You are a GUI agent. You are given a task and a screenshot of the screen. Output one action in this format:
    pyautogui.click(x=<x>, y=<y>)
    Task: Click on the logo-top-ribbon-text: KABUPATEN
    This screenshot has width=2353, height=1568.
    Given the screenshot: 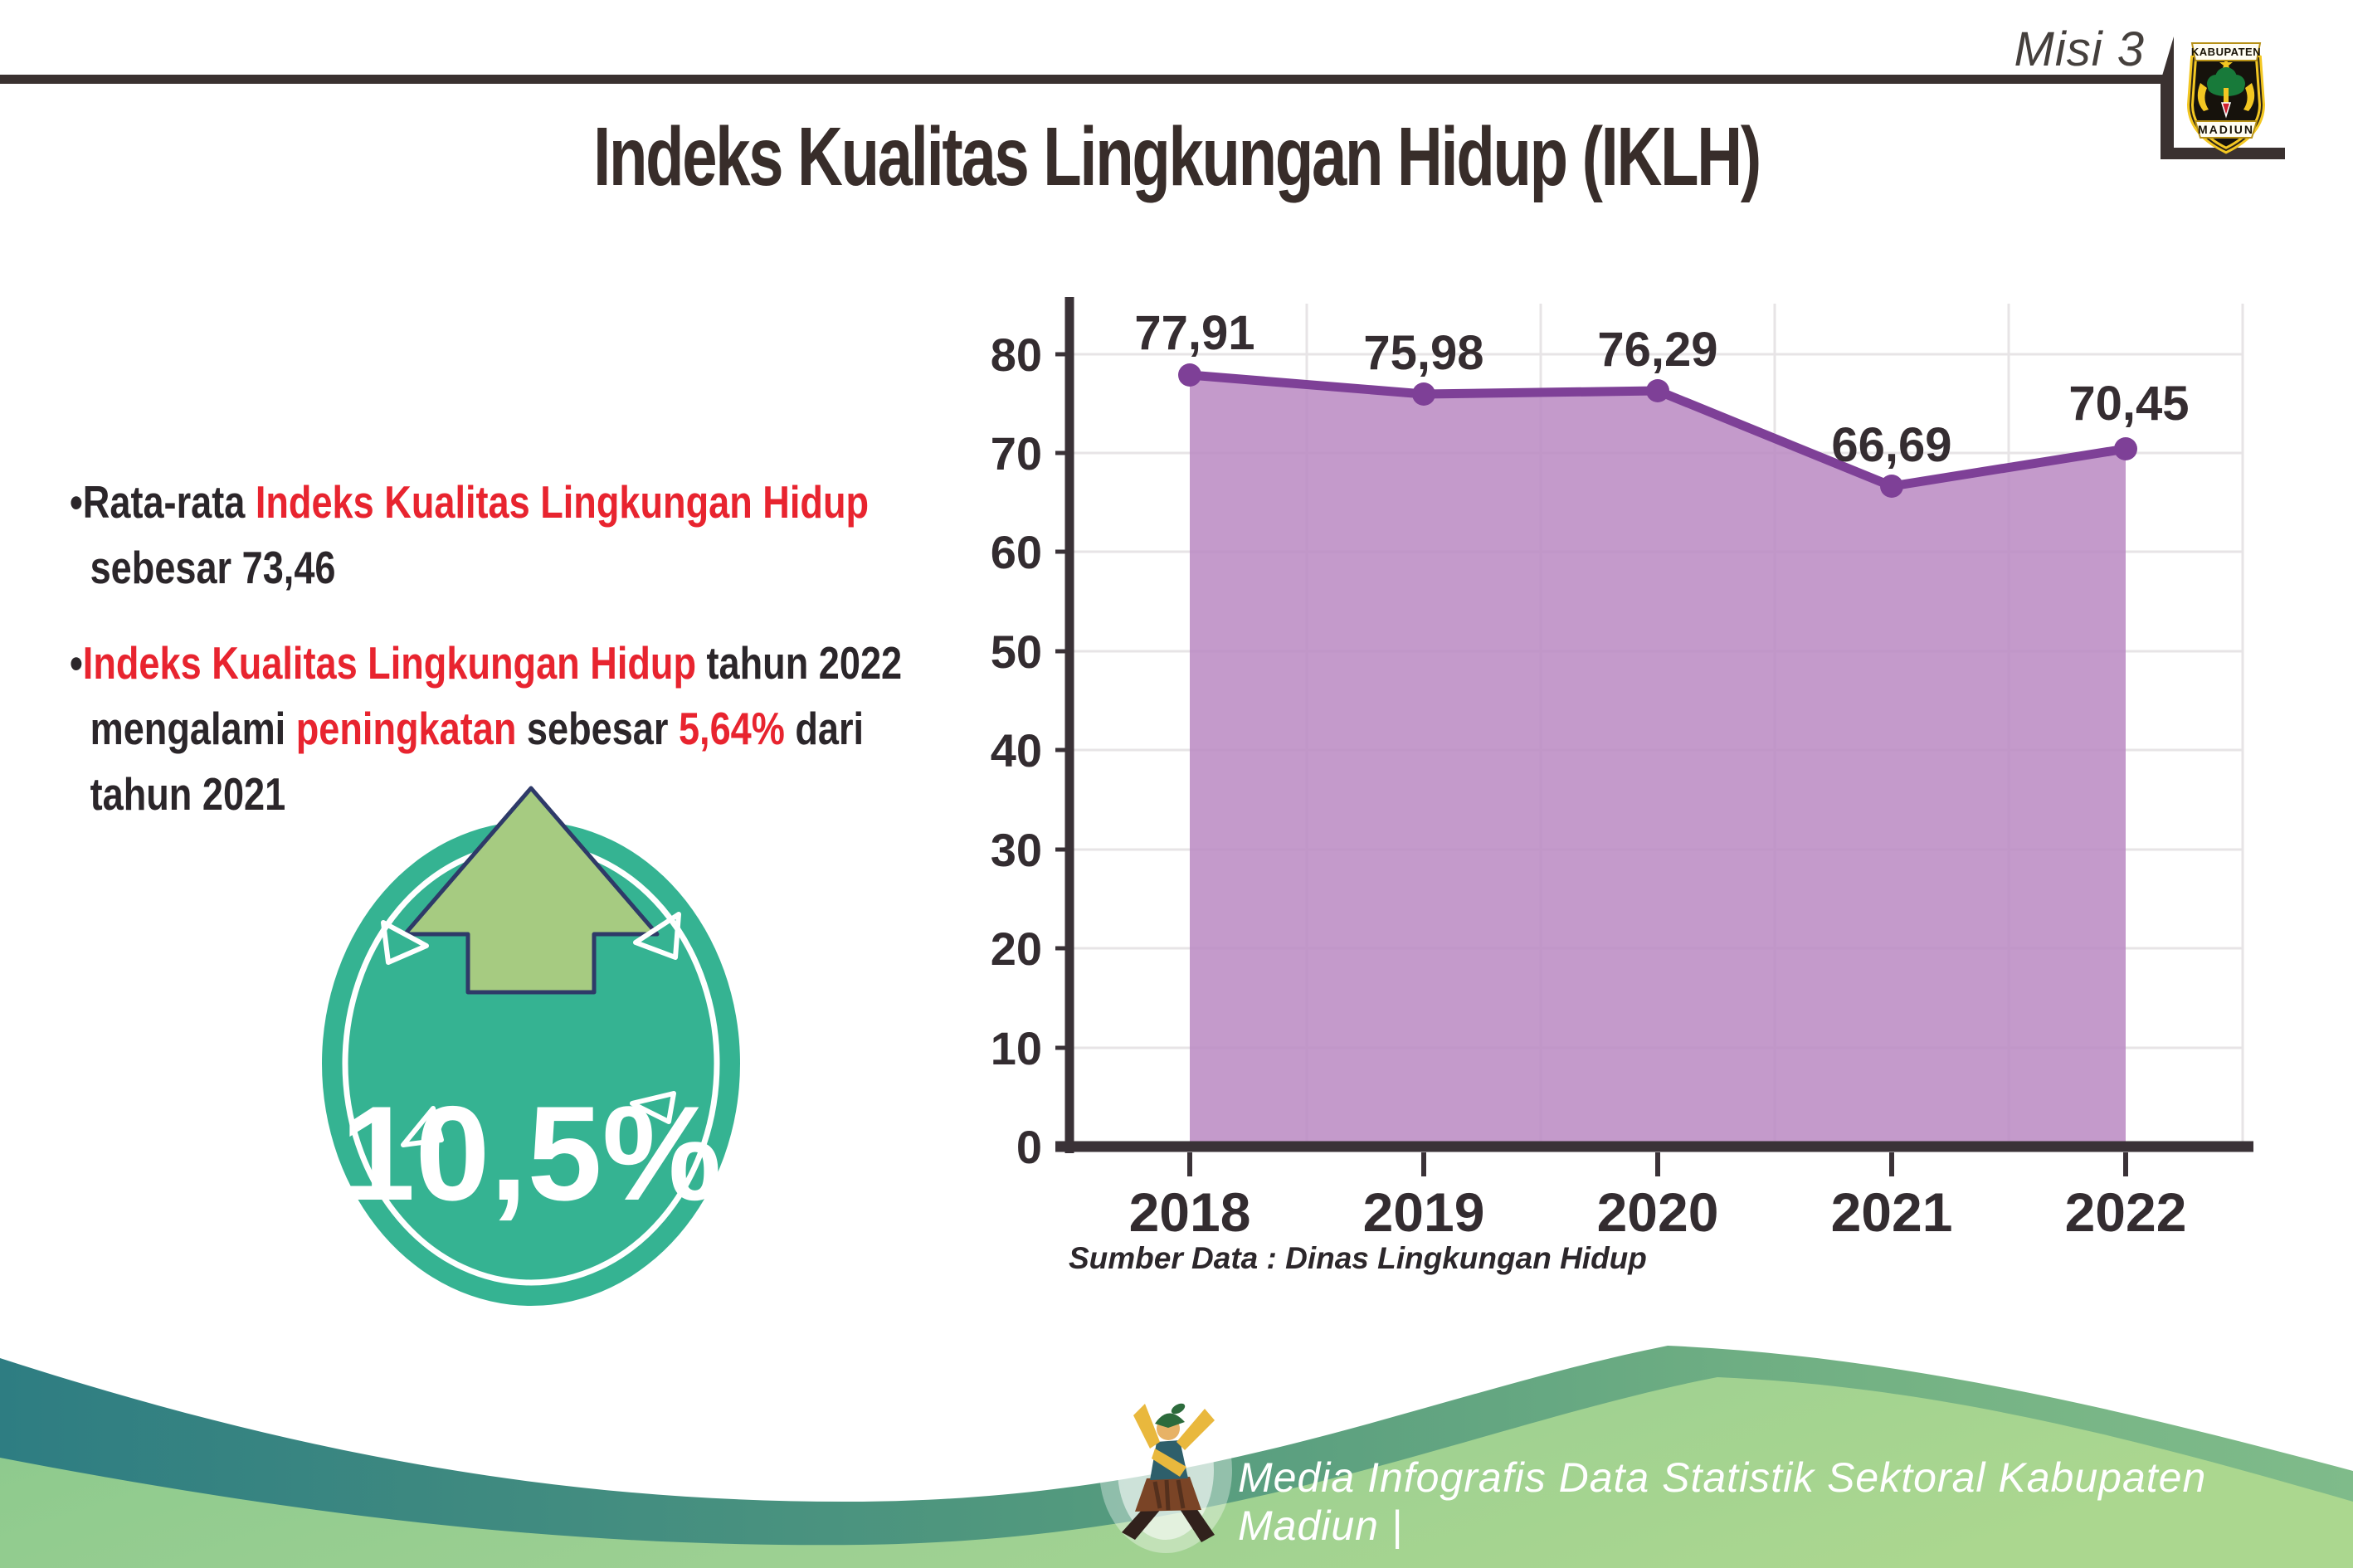 What is the action you would take?
    pyautogui.click(x=2226, y=52)
    